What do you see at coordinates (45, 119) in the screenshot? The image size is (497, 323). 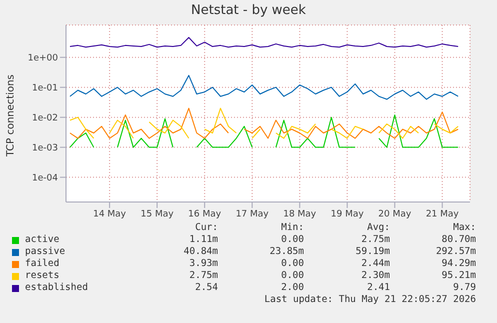 I see `y-tick-label: 1e-02` at bounding box center [45, 119].